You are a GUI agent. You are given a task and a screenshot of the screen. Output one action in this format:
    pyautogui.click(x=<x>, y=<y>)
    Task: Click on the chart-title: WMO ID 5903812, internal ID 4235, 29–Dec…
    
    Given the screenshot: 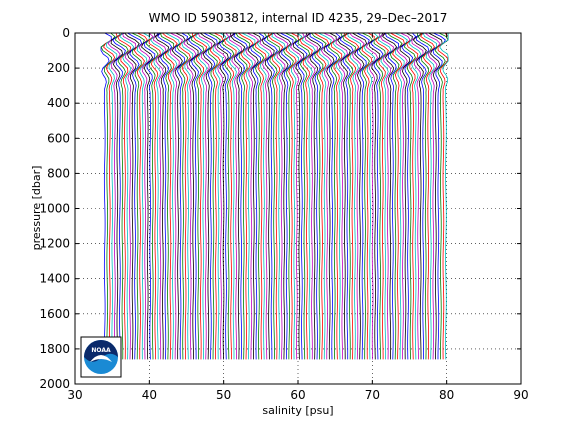 What is the action you would take?
    pyautogui.click(x=298, y=18)
    